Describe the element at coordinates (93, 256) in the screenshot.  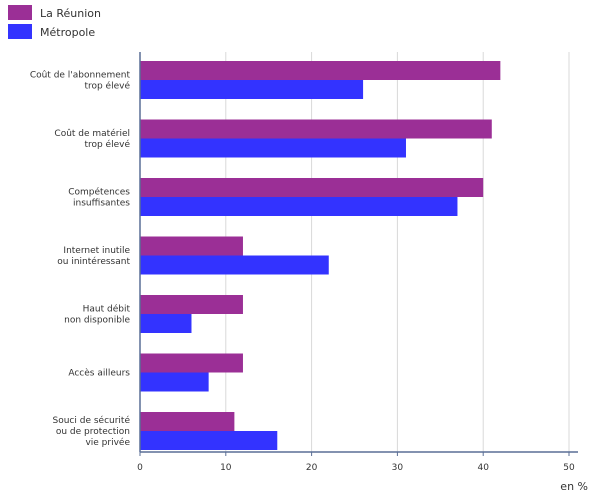
I see `category-label: Internet inutile ou inintéressant` at that location.